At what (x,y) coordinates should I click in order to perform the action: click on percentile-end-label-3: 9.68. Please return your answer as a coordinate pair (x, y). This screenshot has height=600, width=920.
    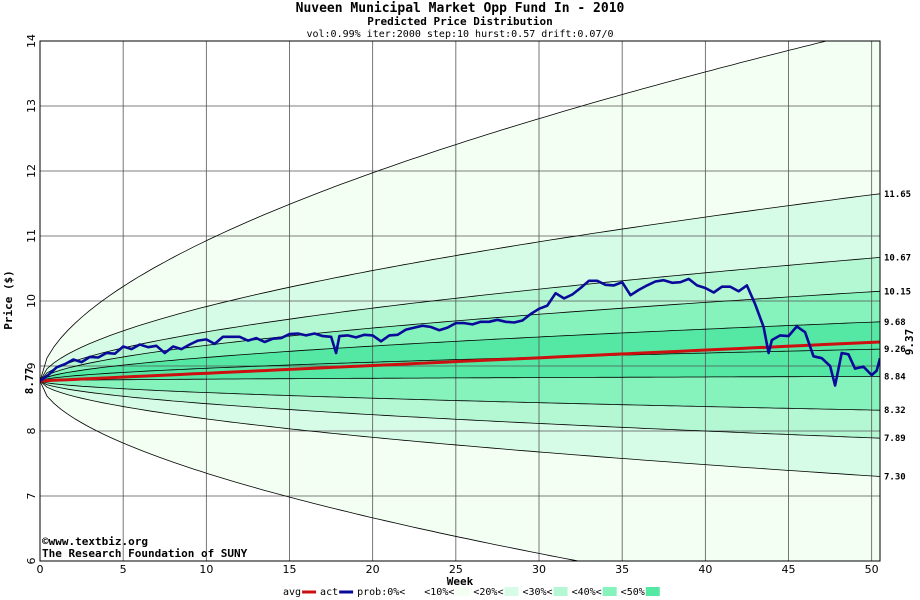
    Looking at the image, I should click on (895, 323).